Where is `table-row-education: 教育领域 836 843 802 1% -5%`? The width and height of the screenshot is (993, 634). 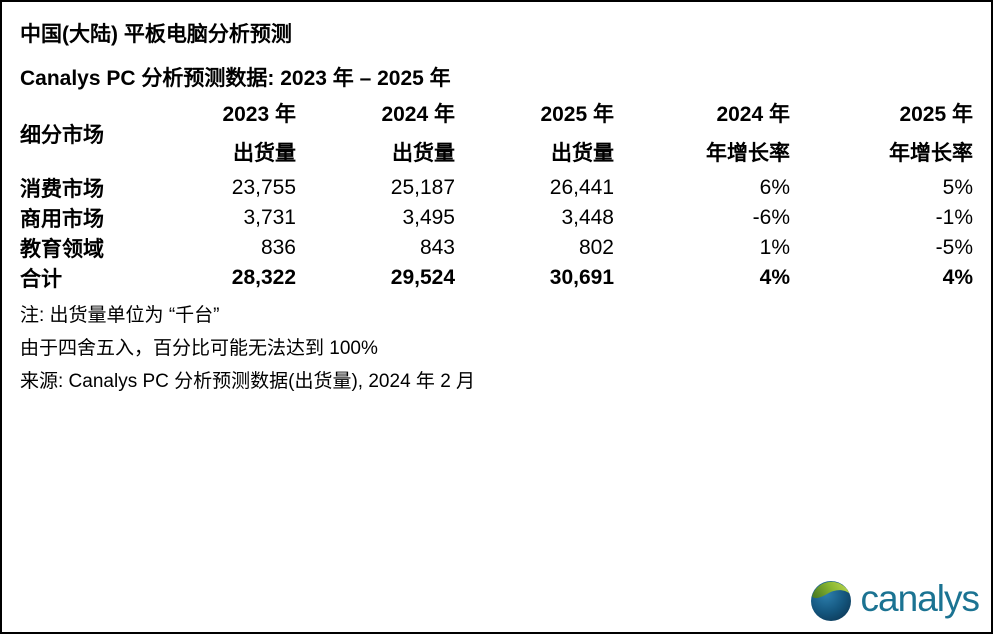 table-row-education: 教育领域 836 843 802 1% -5% is located at coordinates (496, 248).